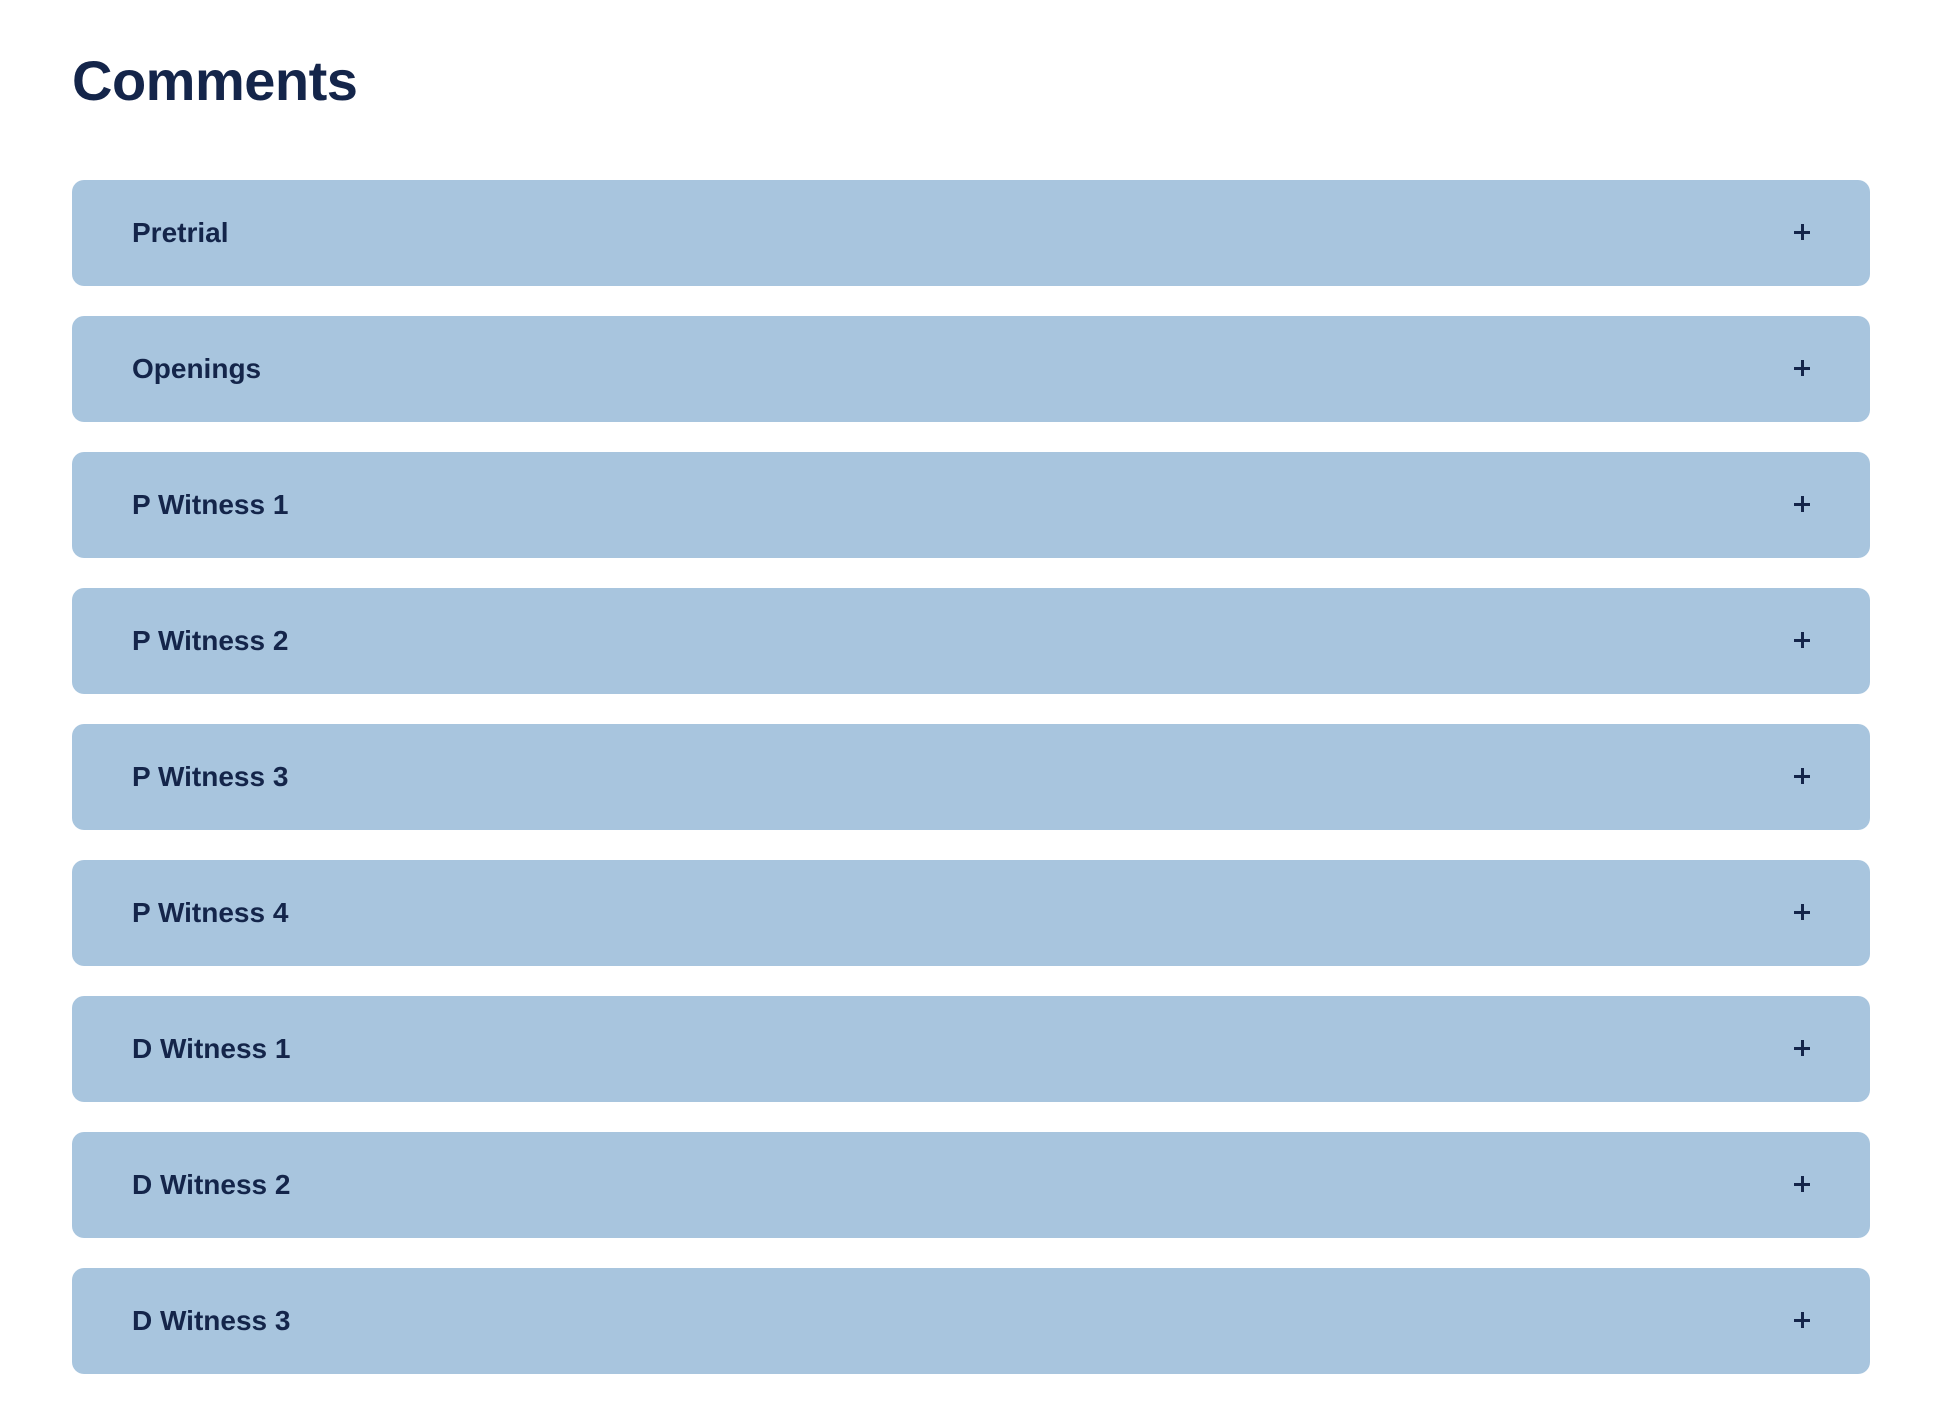 The image size is (1938, 1404). I want to click on accordion-item: P Witness 3, so click(971, 777).